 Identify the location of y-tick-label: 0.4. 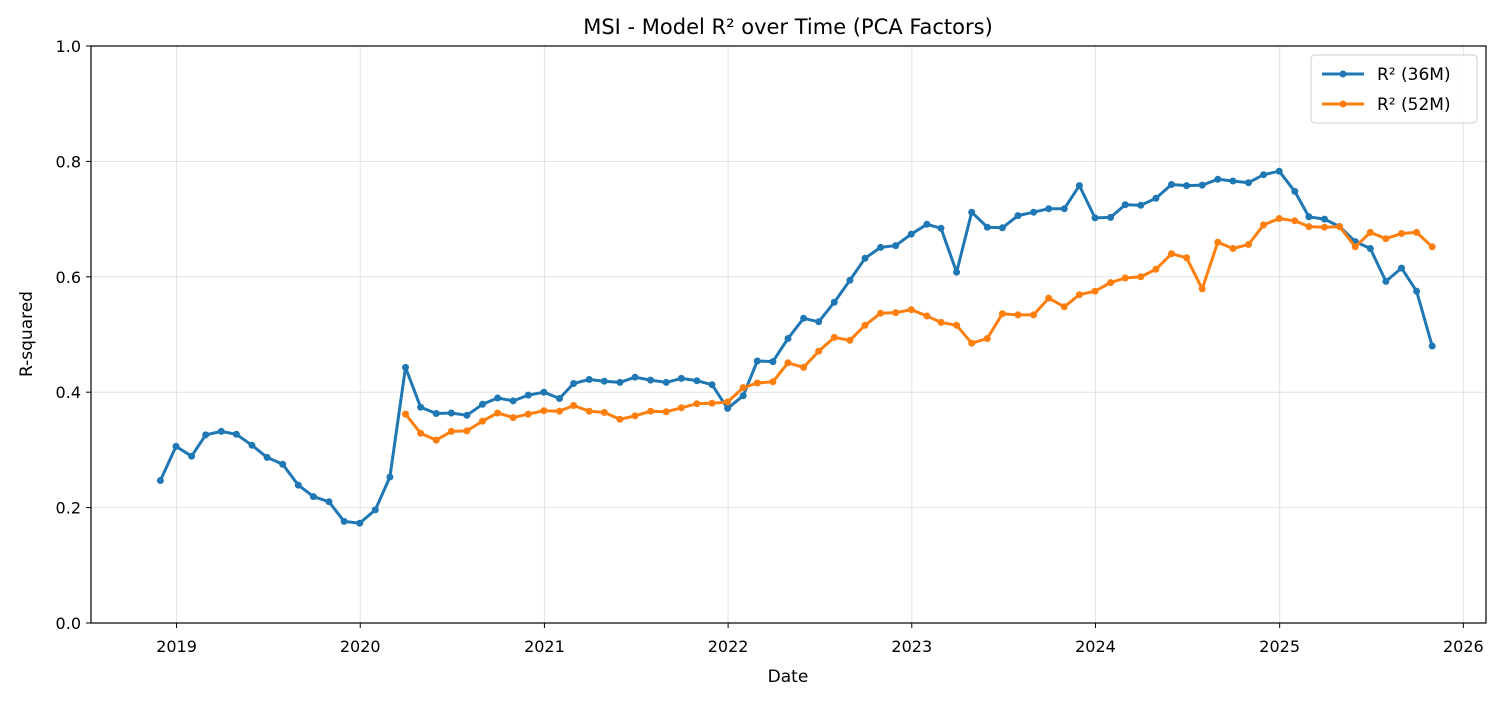
(68, 392).